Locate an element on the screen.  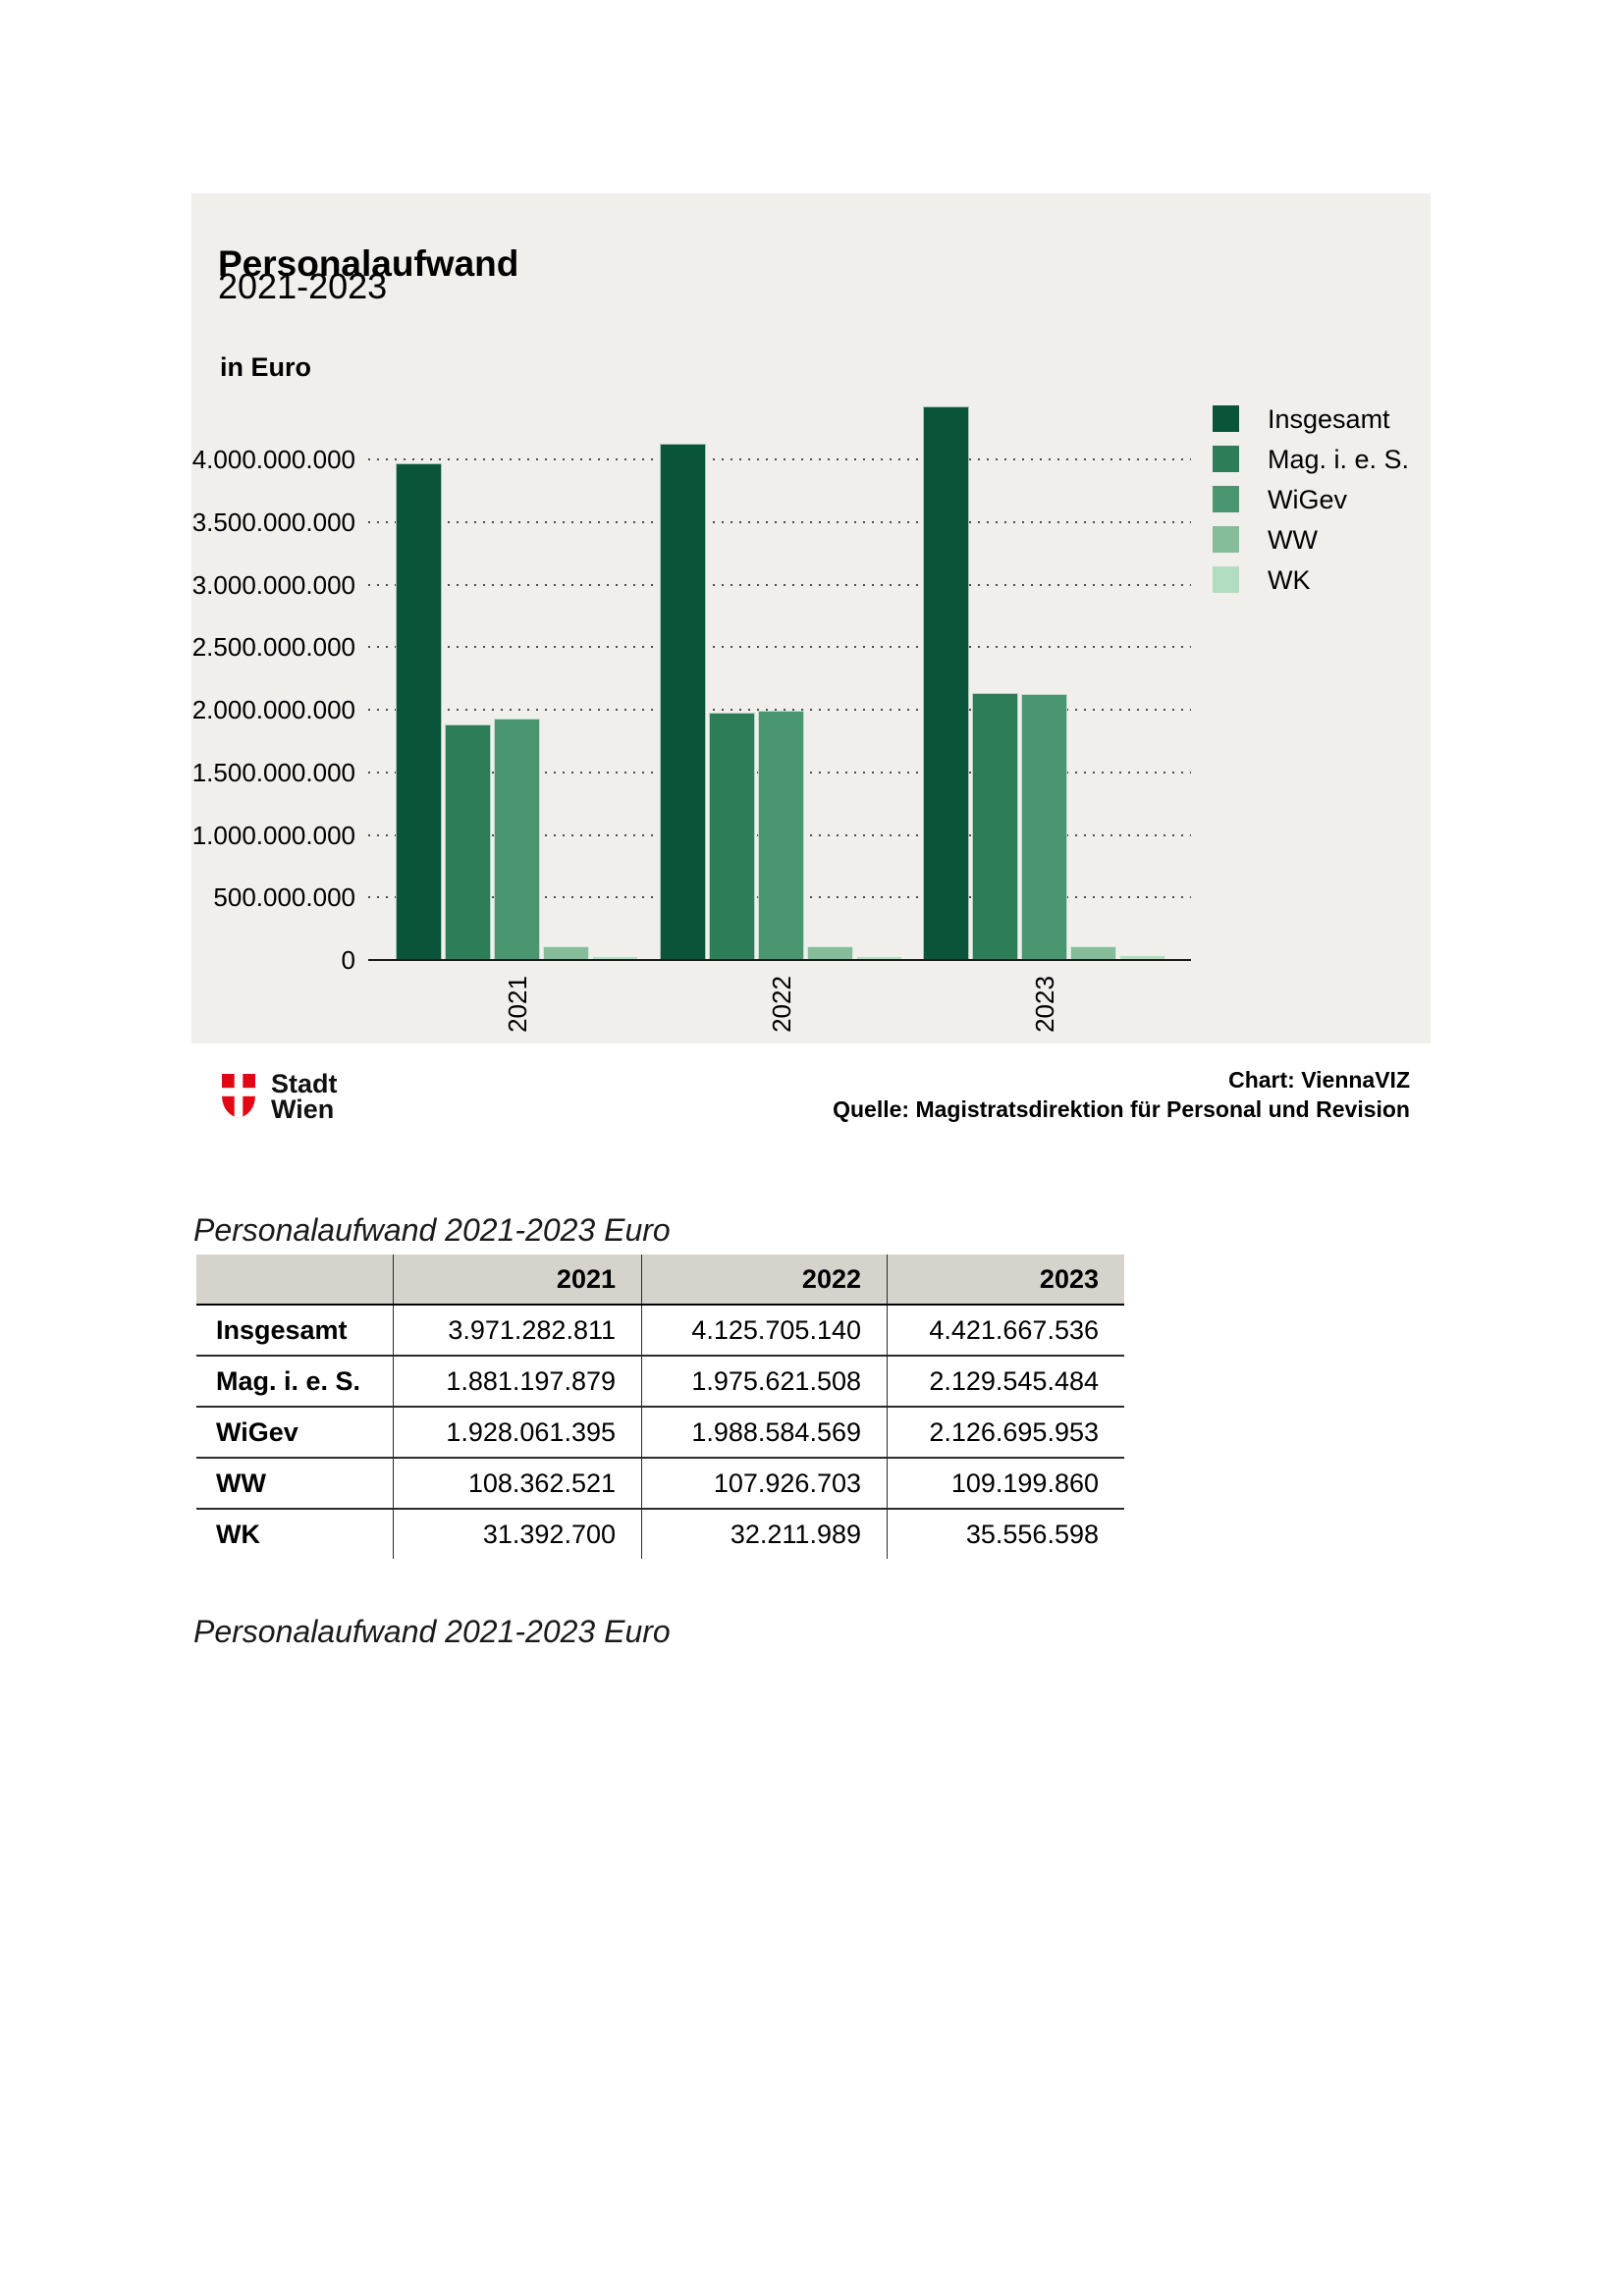
logo-text: Stadt Wien is located at coordinates (304, 1096).